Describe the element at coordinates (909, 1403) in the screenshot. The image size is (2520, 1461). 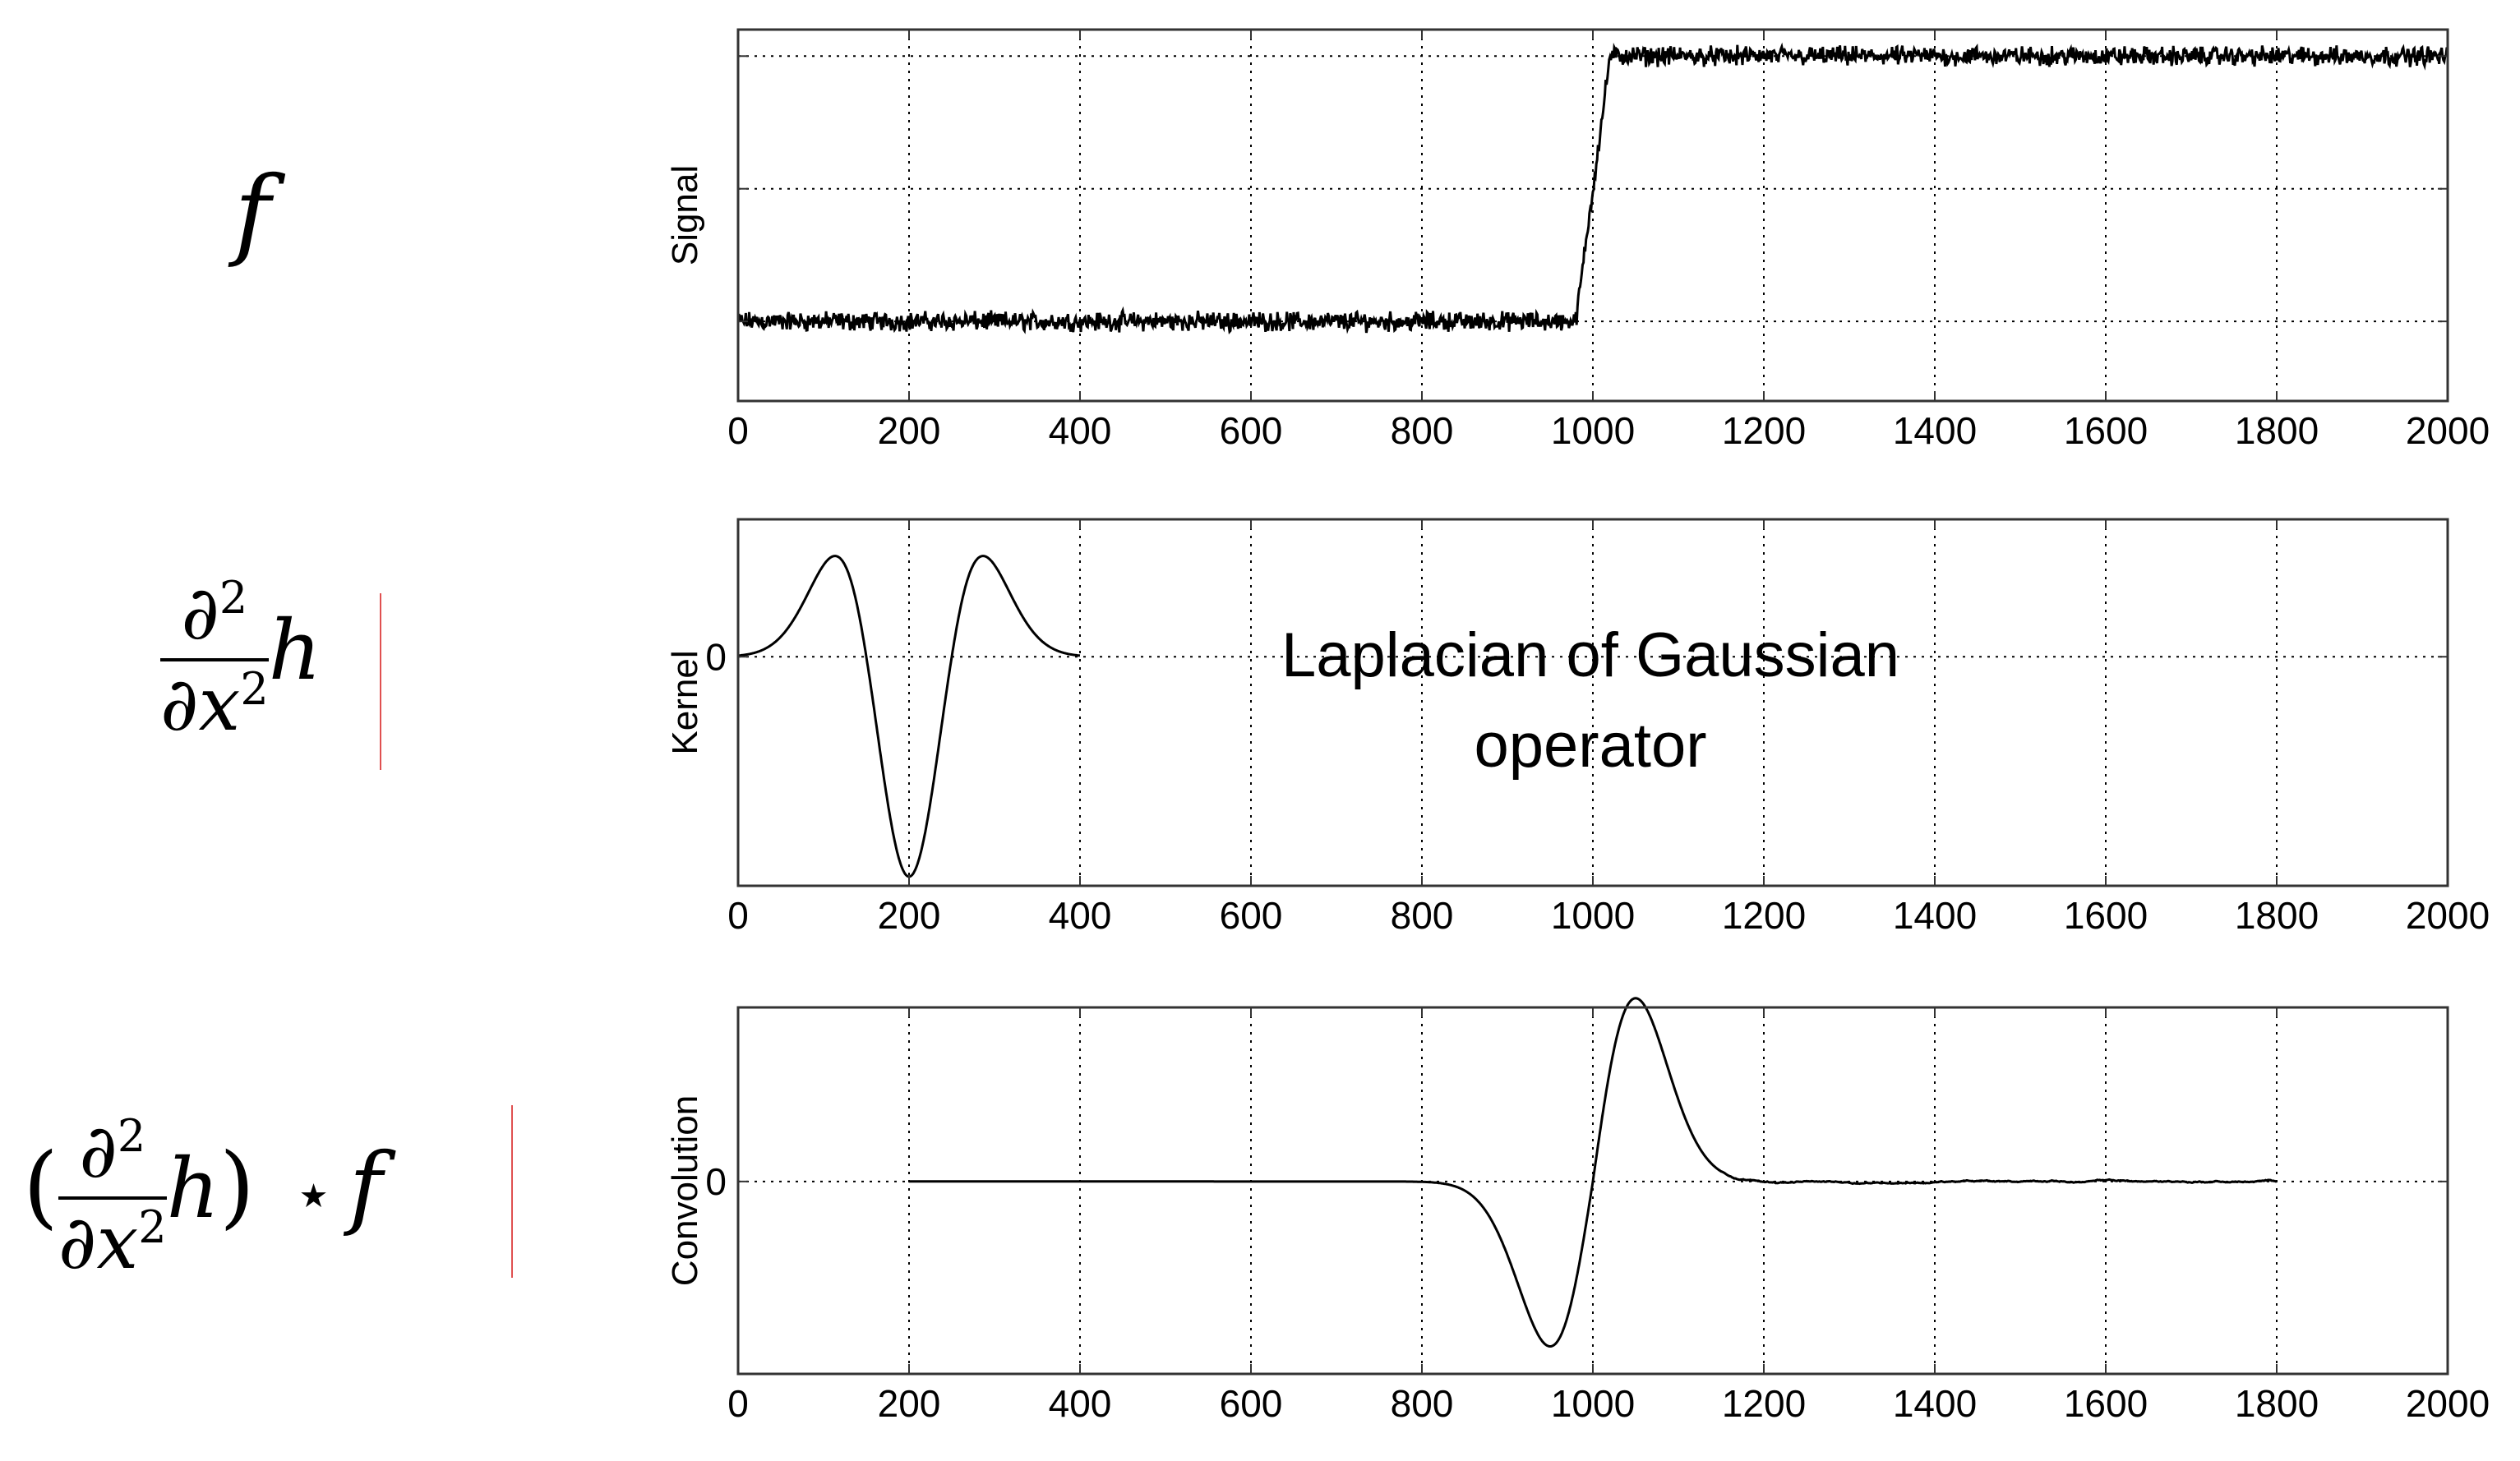
I see `convolution-xtick-label: 200` at that location.